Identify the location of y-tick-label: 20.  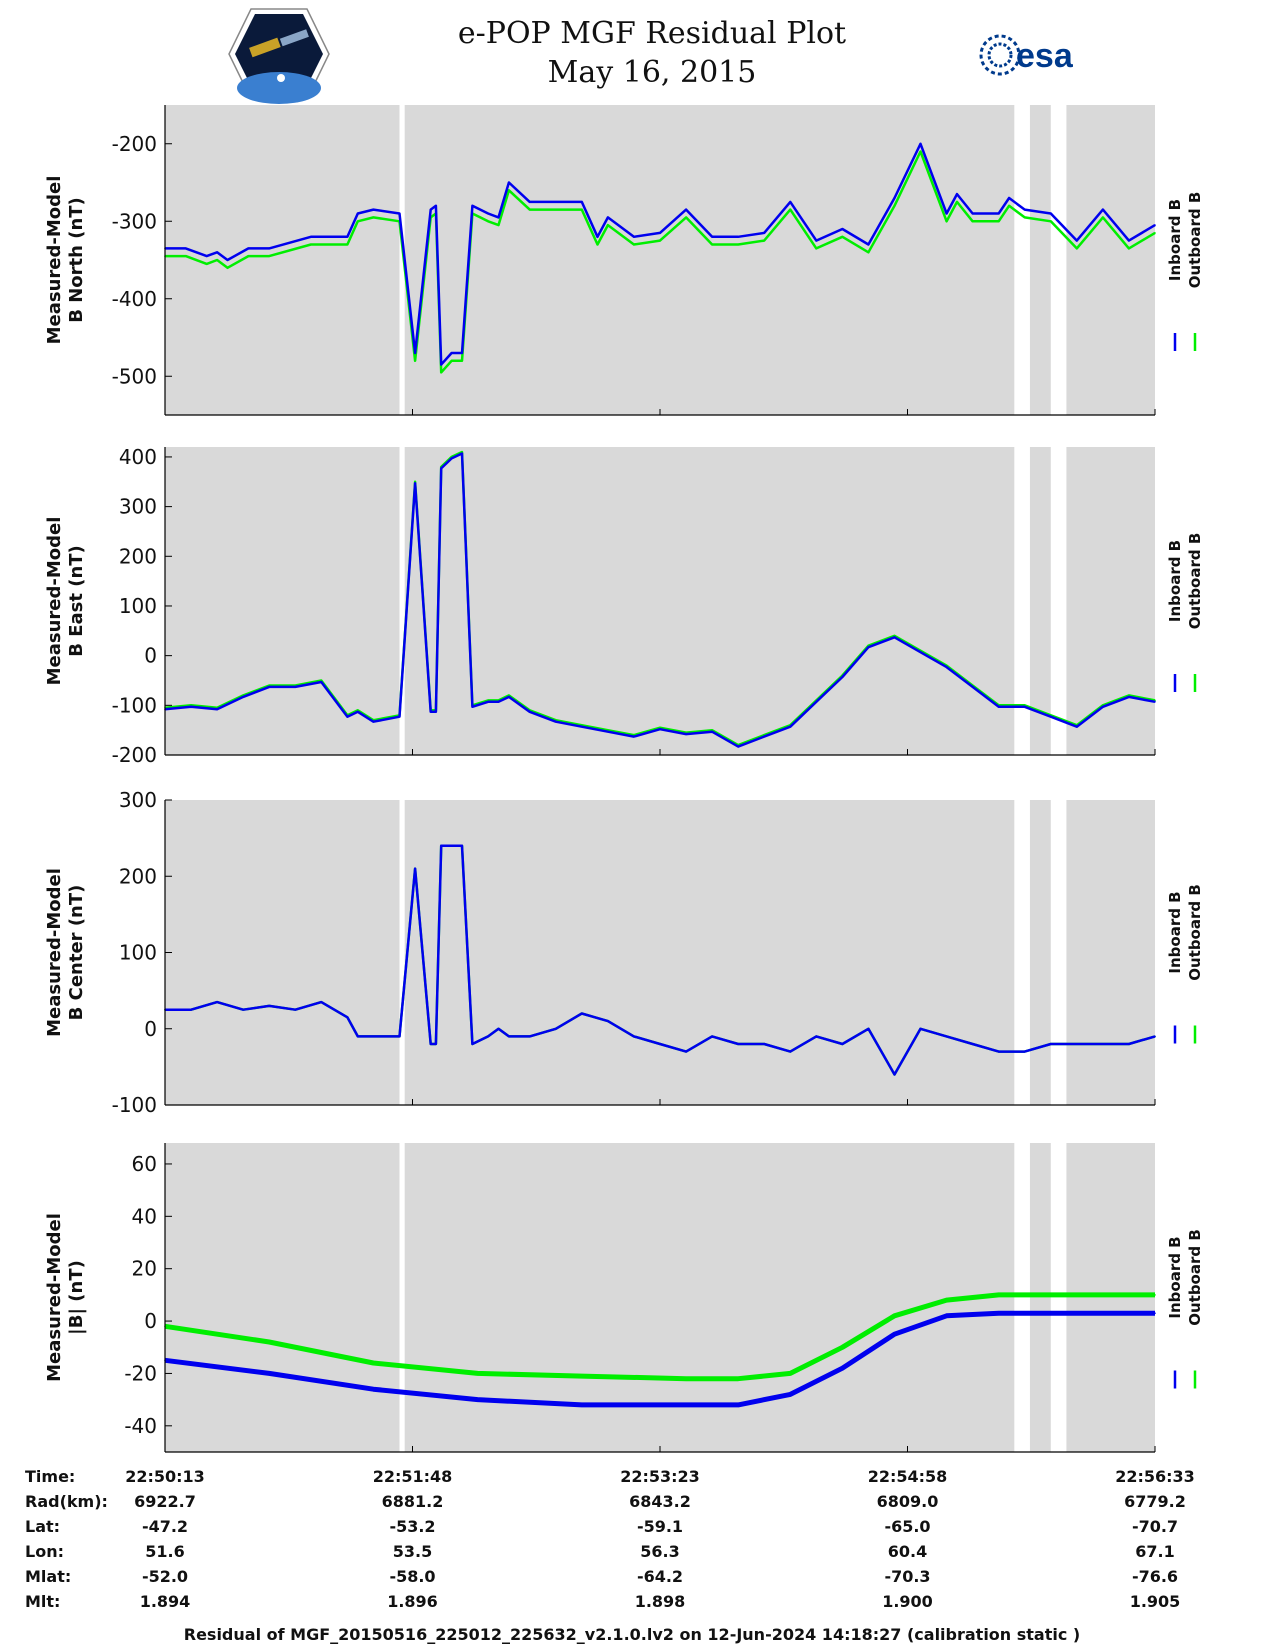
(144, 1269).